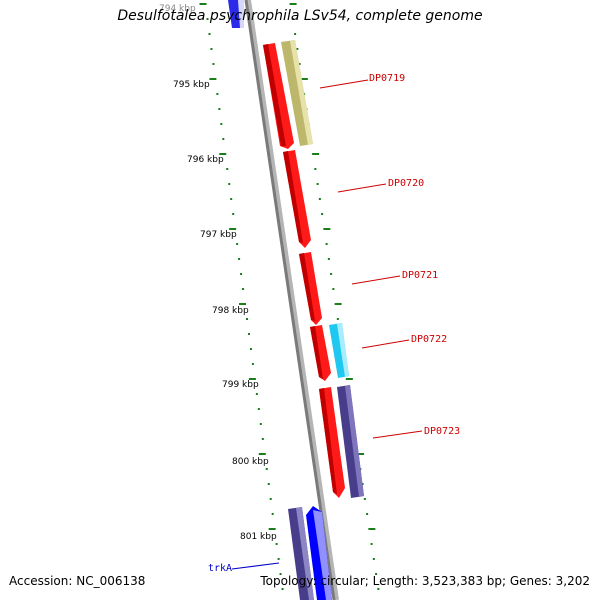 The width and height of the screenshot is (600, 600). I want to click on callout-line-dp0722, so click(385, 344).